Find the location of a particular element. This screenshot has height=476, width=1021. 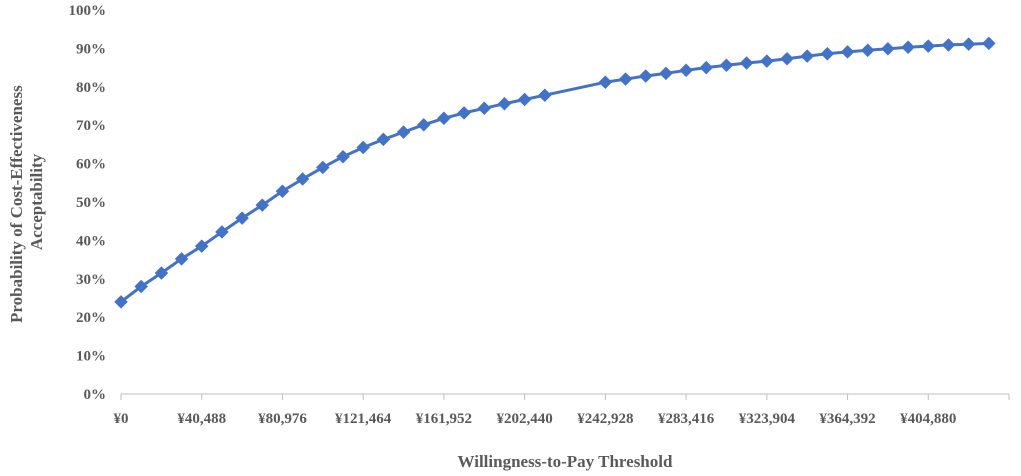

y-tick-label: 70% is located at coordinates (91, 126).